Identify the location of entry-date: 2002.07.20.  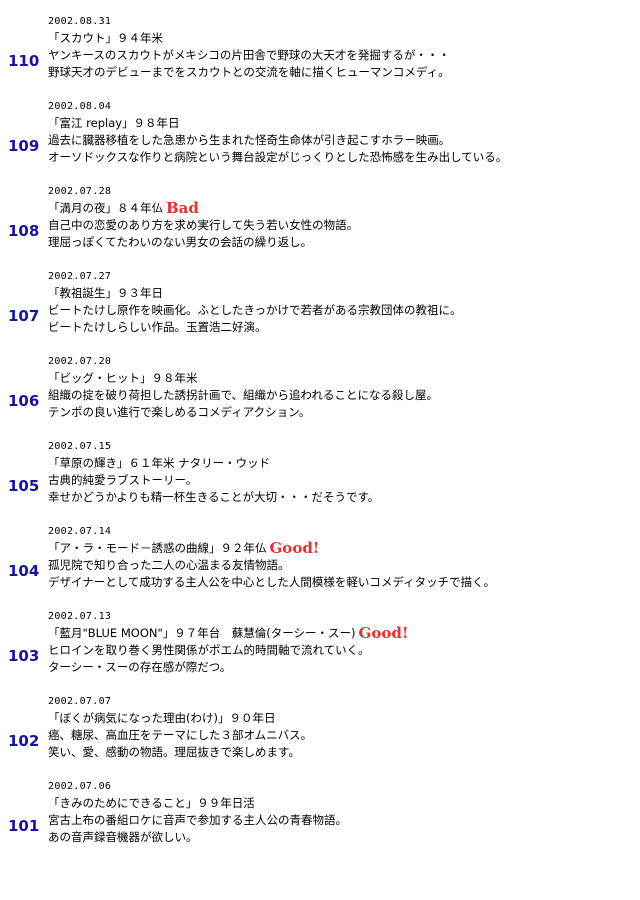
(80, 361).